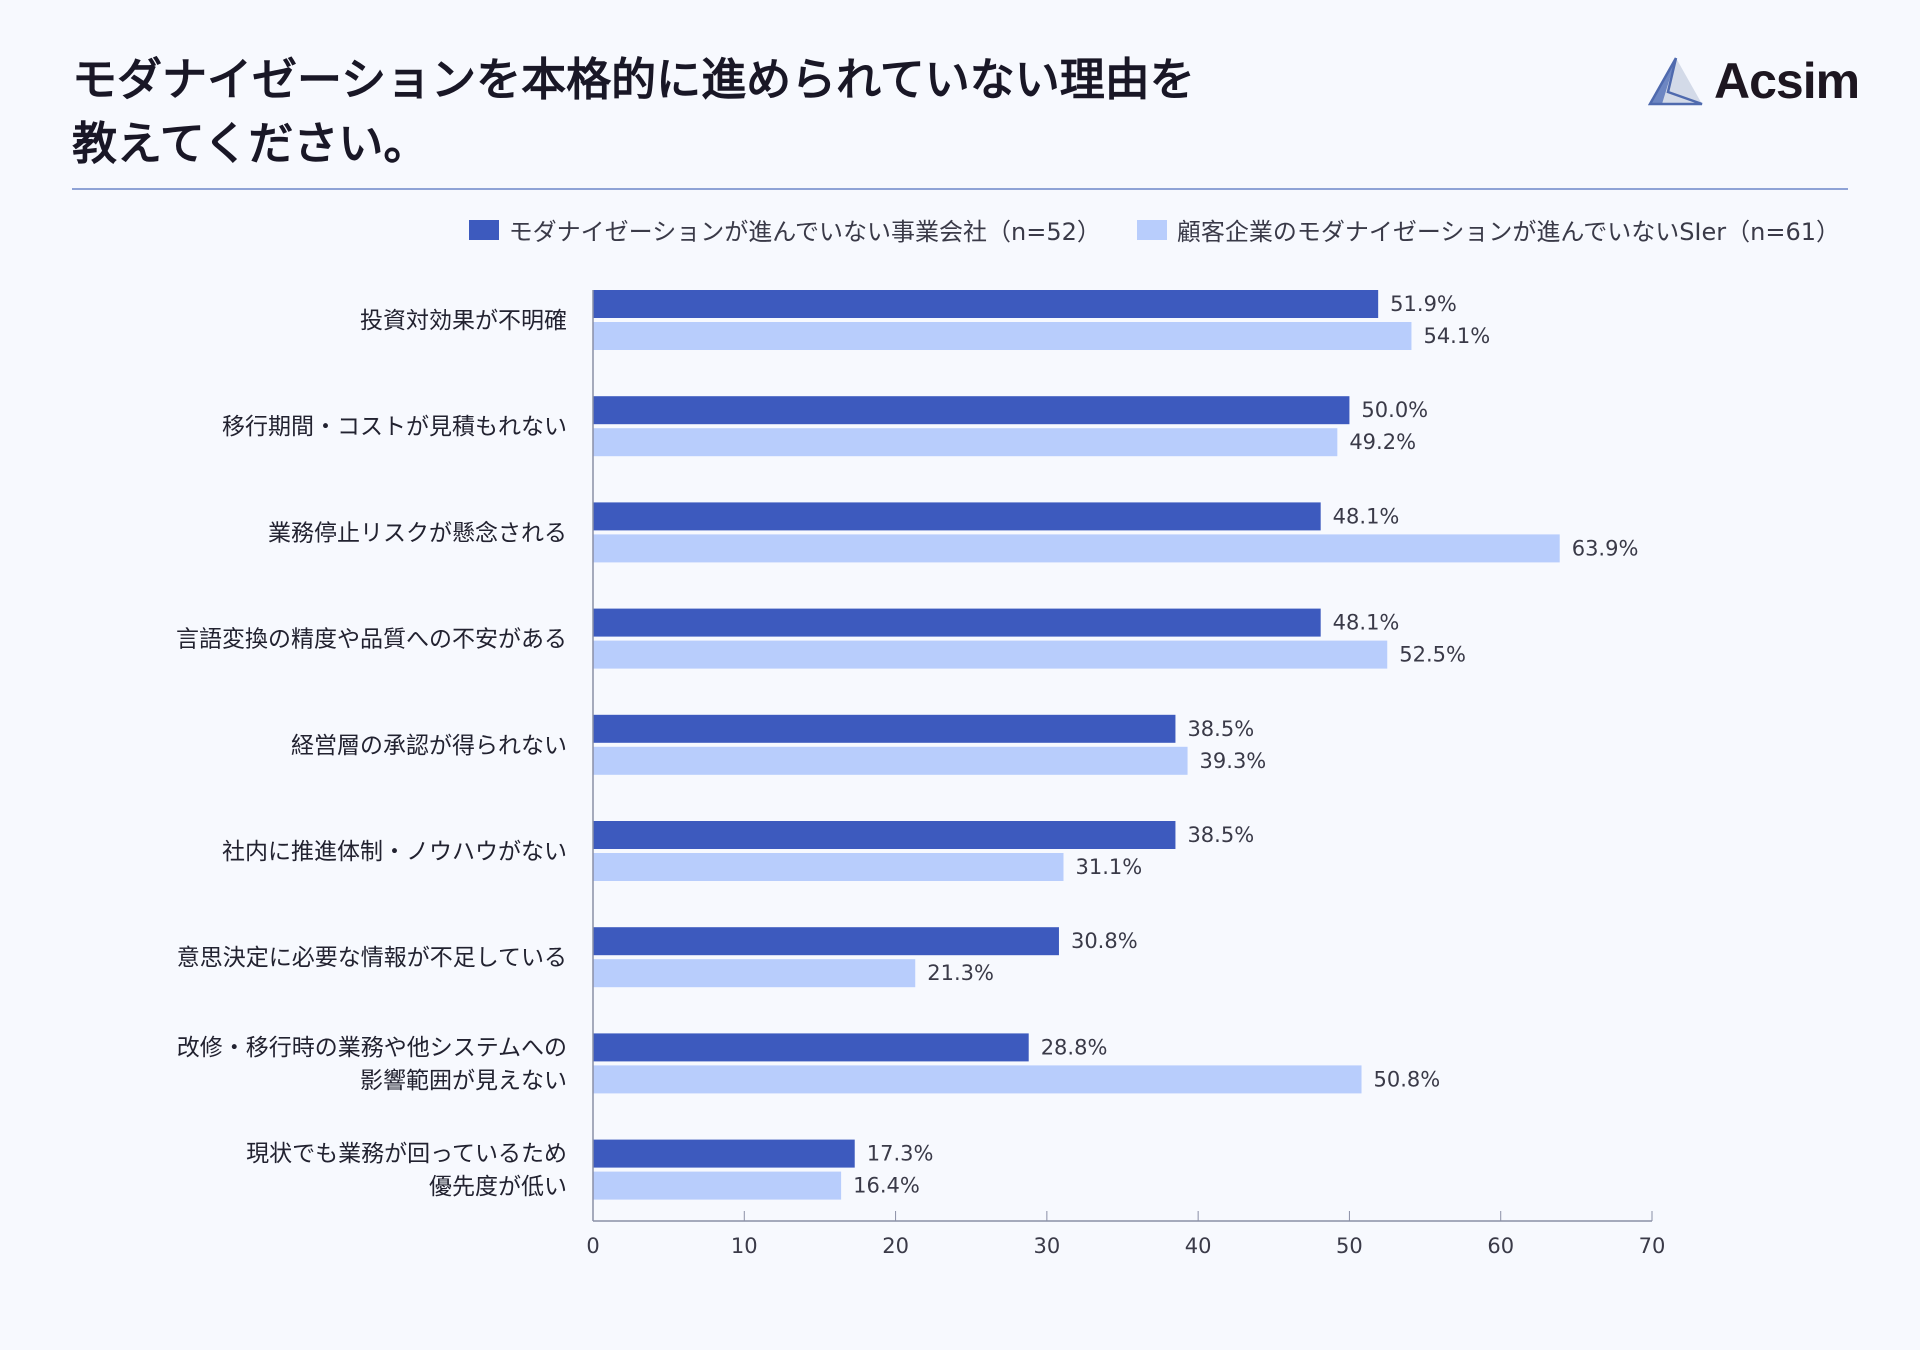 The width and height of the screenshot is (1920, 1350). Describe the element at coordinates (633, 79) in the screenshot. I see `title-line-1: モダナイゼーションを本格的に進められていない理由を` at that location.